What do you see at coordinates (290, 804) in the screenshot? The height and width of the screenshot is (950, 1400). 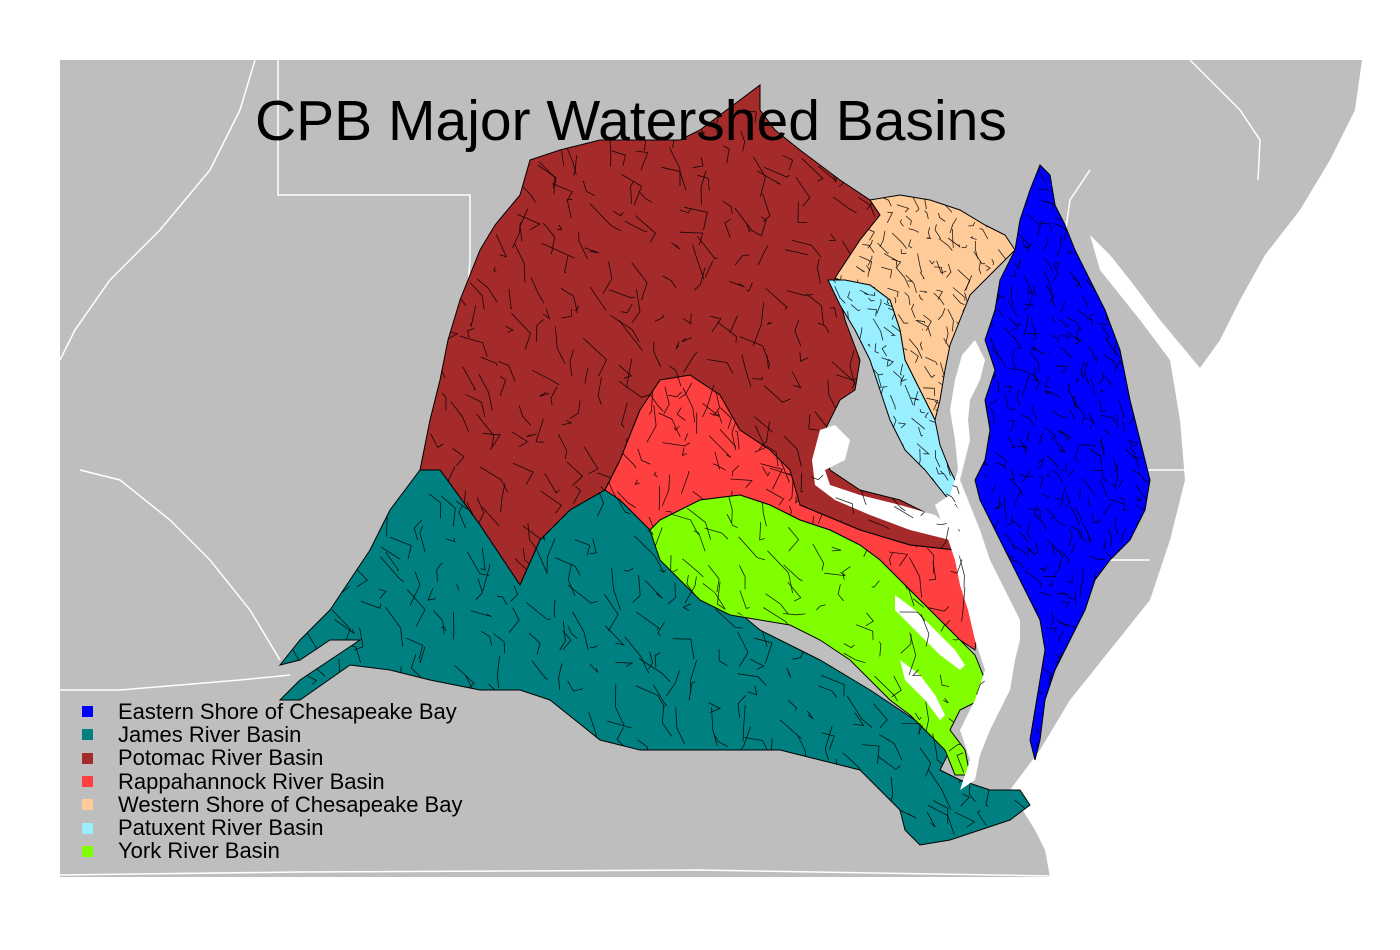 I see `legend-label: Western Shore of Chesapeake Bay` at bounding box center [290, 804].